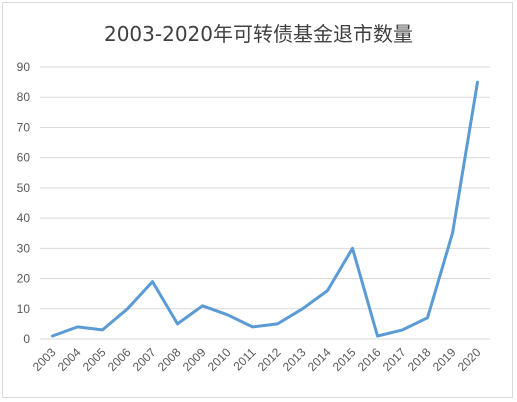 The height and width of the screenshot is (402, 517). I want to click on x-tick-label: 2009, so click(194, 359).